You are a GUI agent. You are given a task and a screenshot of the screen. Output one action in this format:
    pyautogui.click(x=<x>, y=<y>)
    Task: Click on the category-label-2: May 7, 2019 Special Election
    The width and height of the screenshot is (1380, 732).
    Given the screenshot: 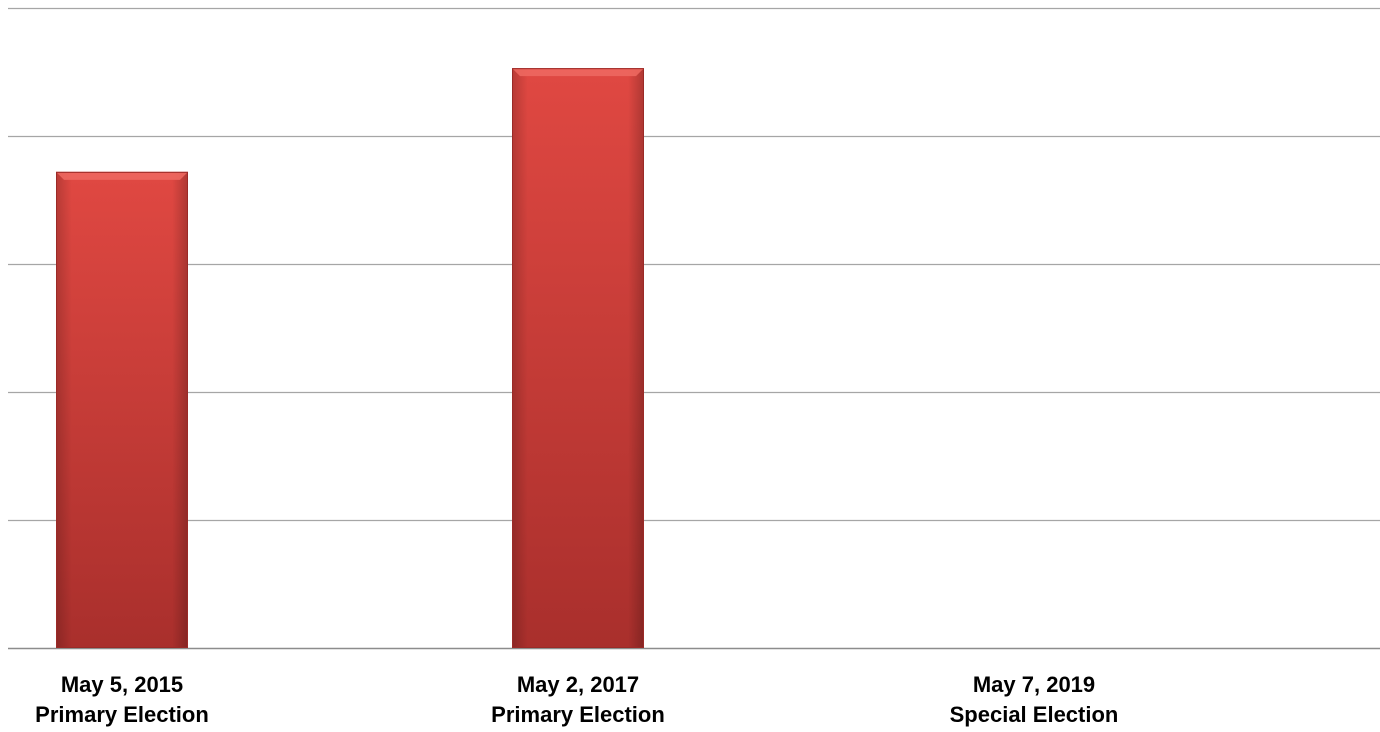 What is the action you would take?
    pyautogui.click(x=1034, y=700)
    